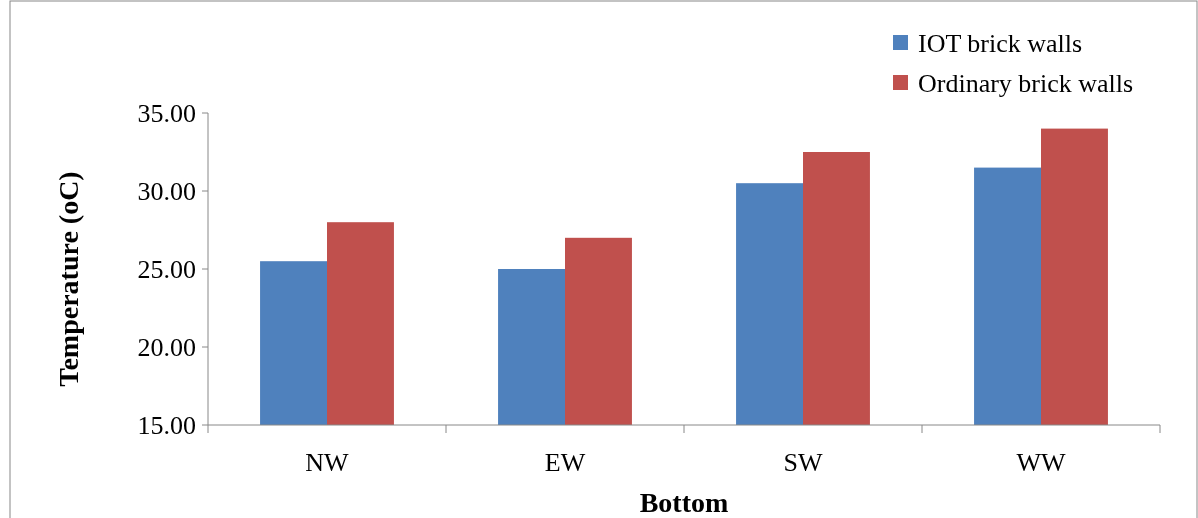 Image resolution: width=1198 pixels, height=518 pixels. I want to click on legend-label: Ordinary brick walls, so click(1026, 84).